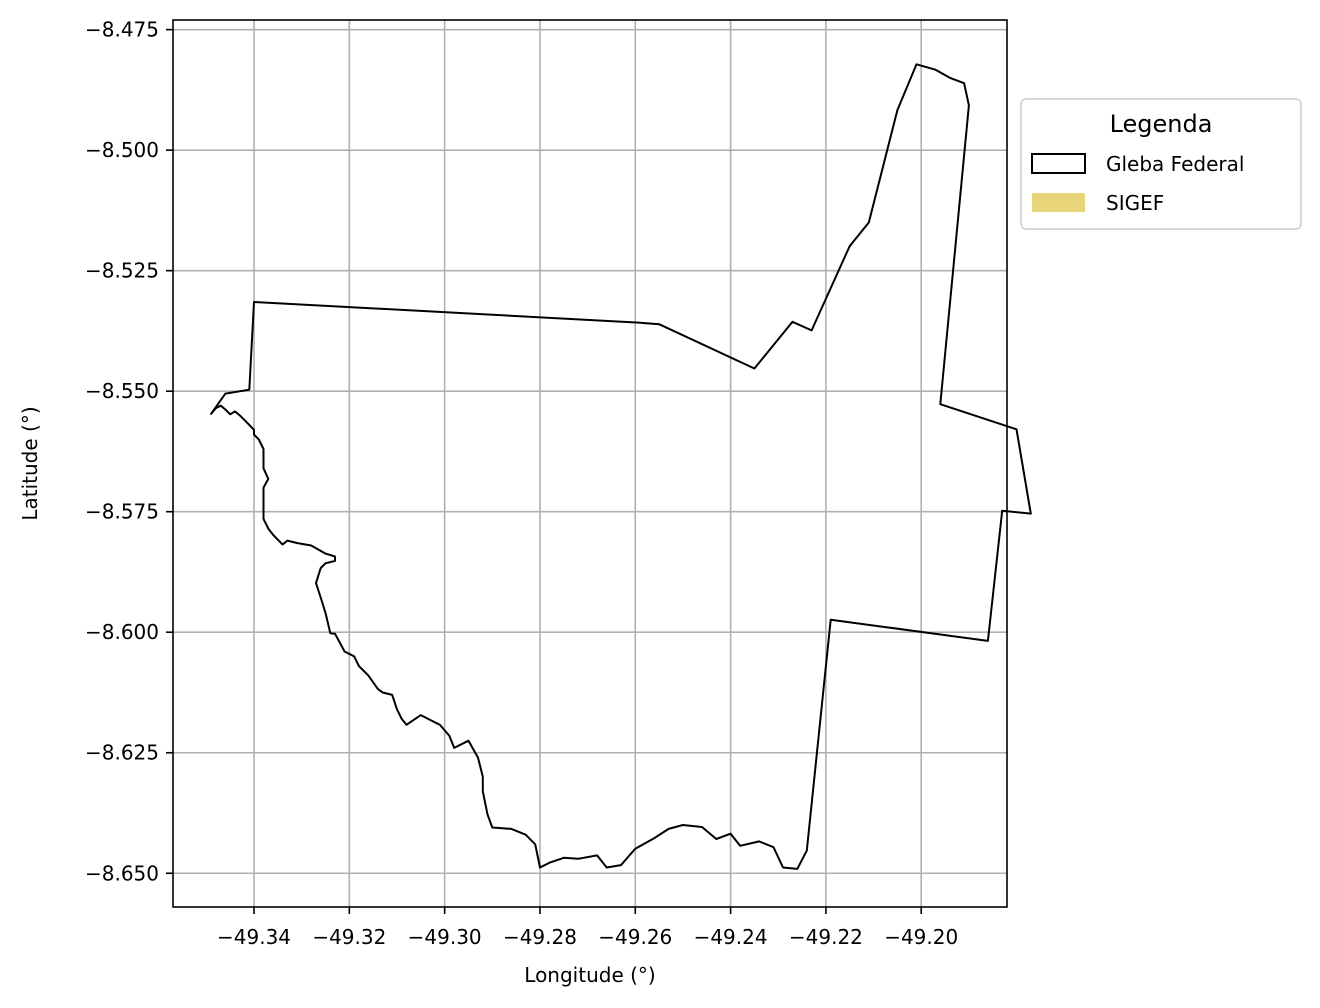 Image resolution: width=1320 pixels, height=1008 pixels. Describe the element at coordinates (122, 632) in the screenshot. I see `y-tick-label: −8.600` at that location.